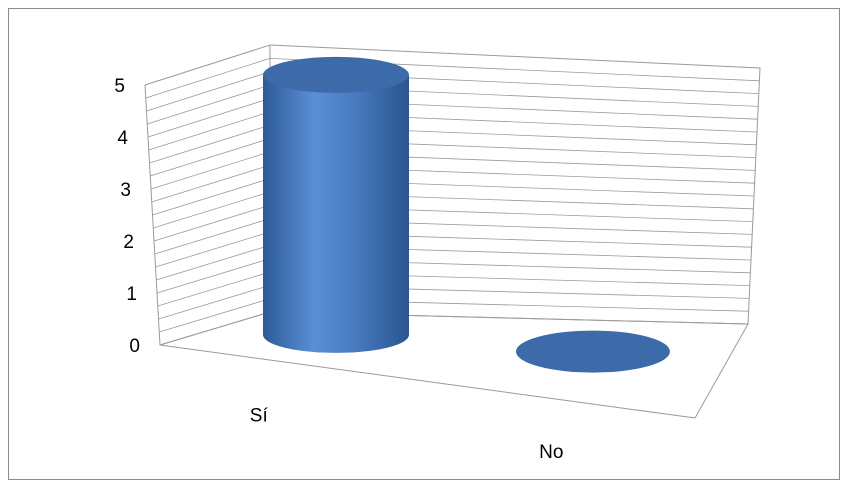 Image resolution: width=850 pixels, height=485 pixels. I want to click on x-axis-category-labels: Sí No, so click(407, 434).